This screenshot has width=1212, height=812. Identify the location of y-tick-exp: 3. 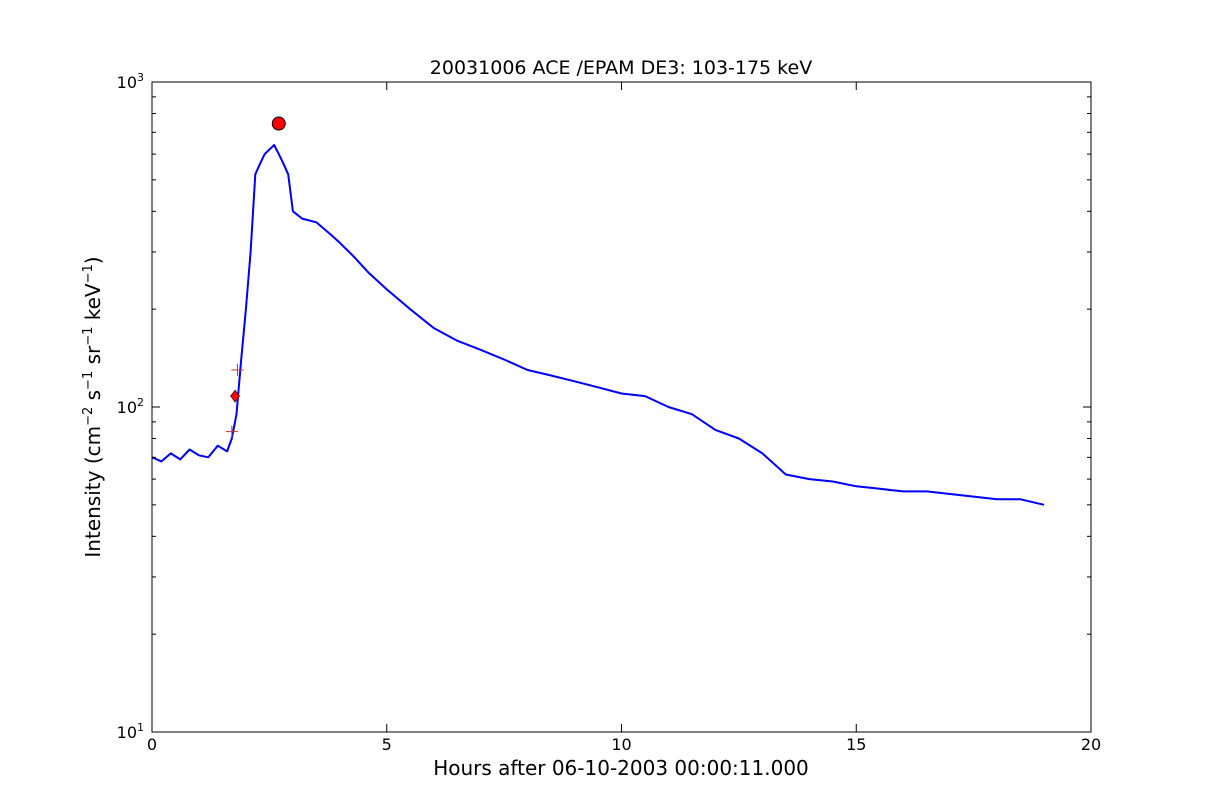
(140, 77).